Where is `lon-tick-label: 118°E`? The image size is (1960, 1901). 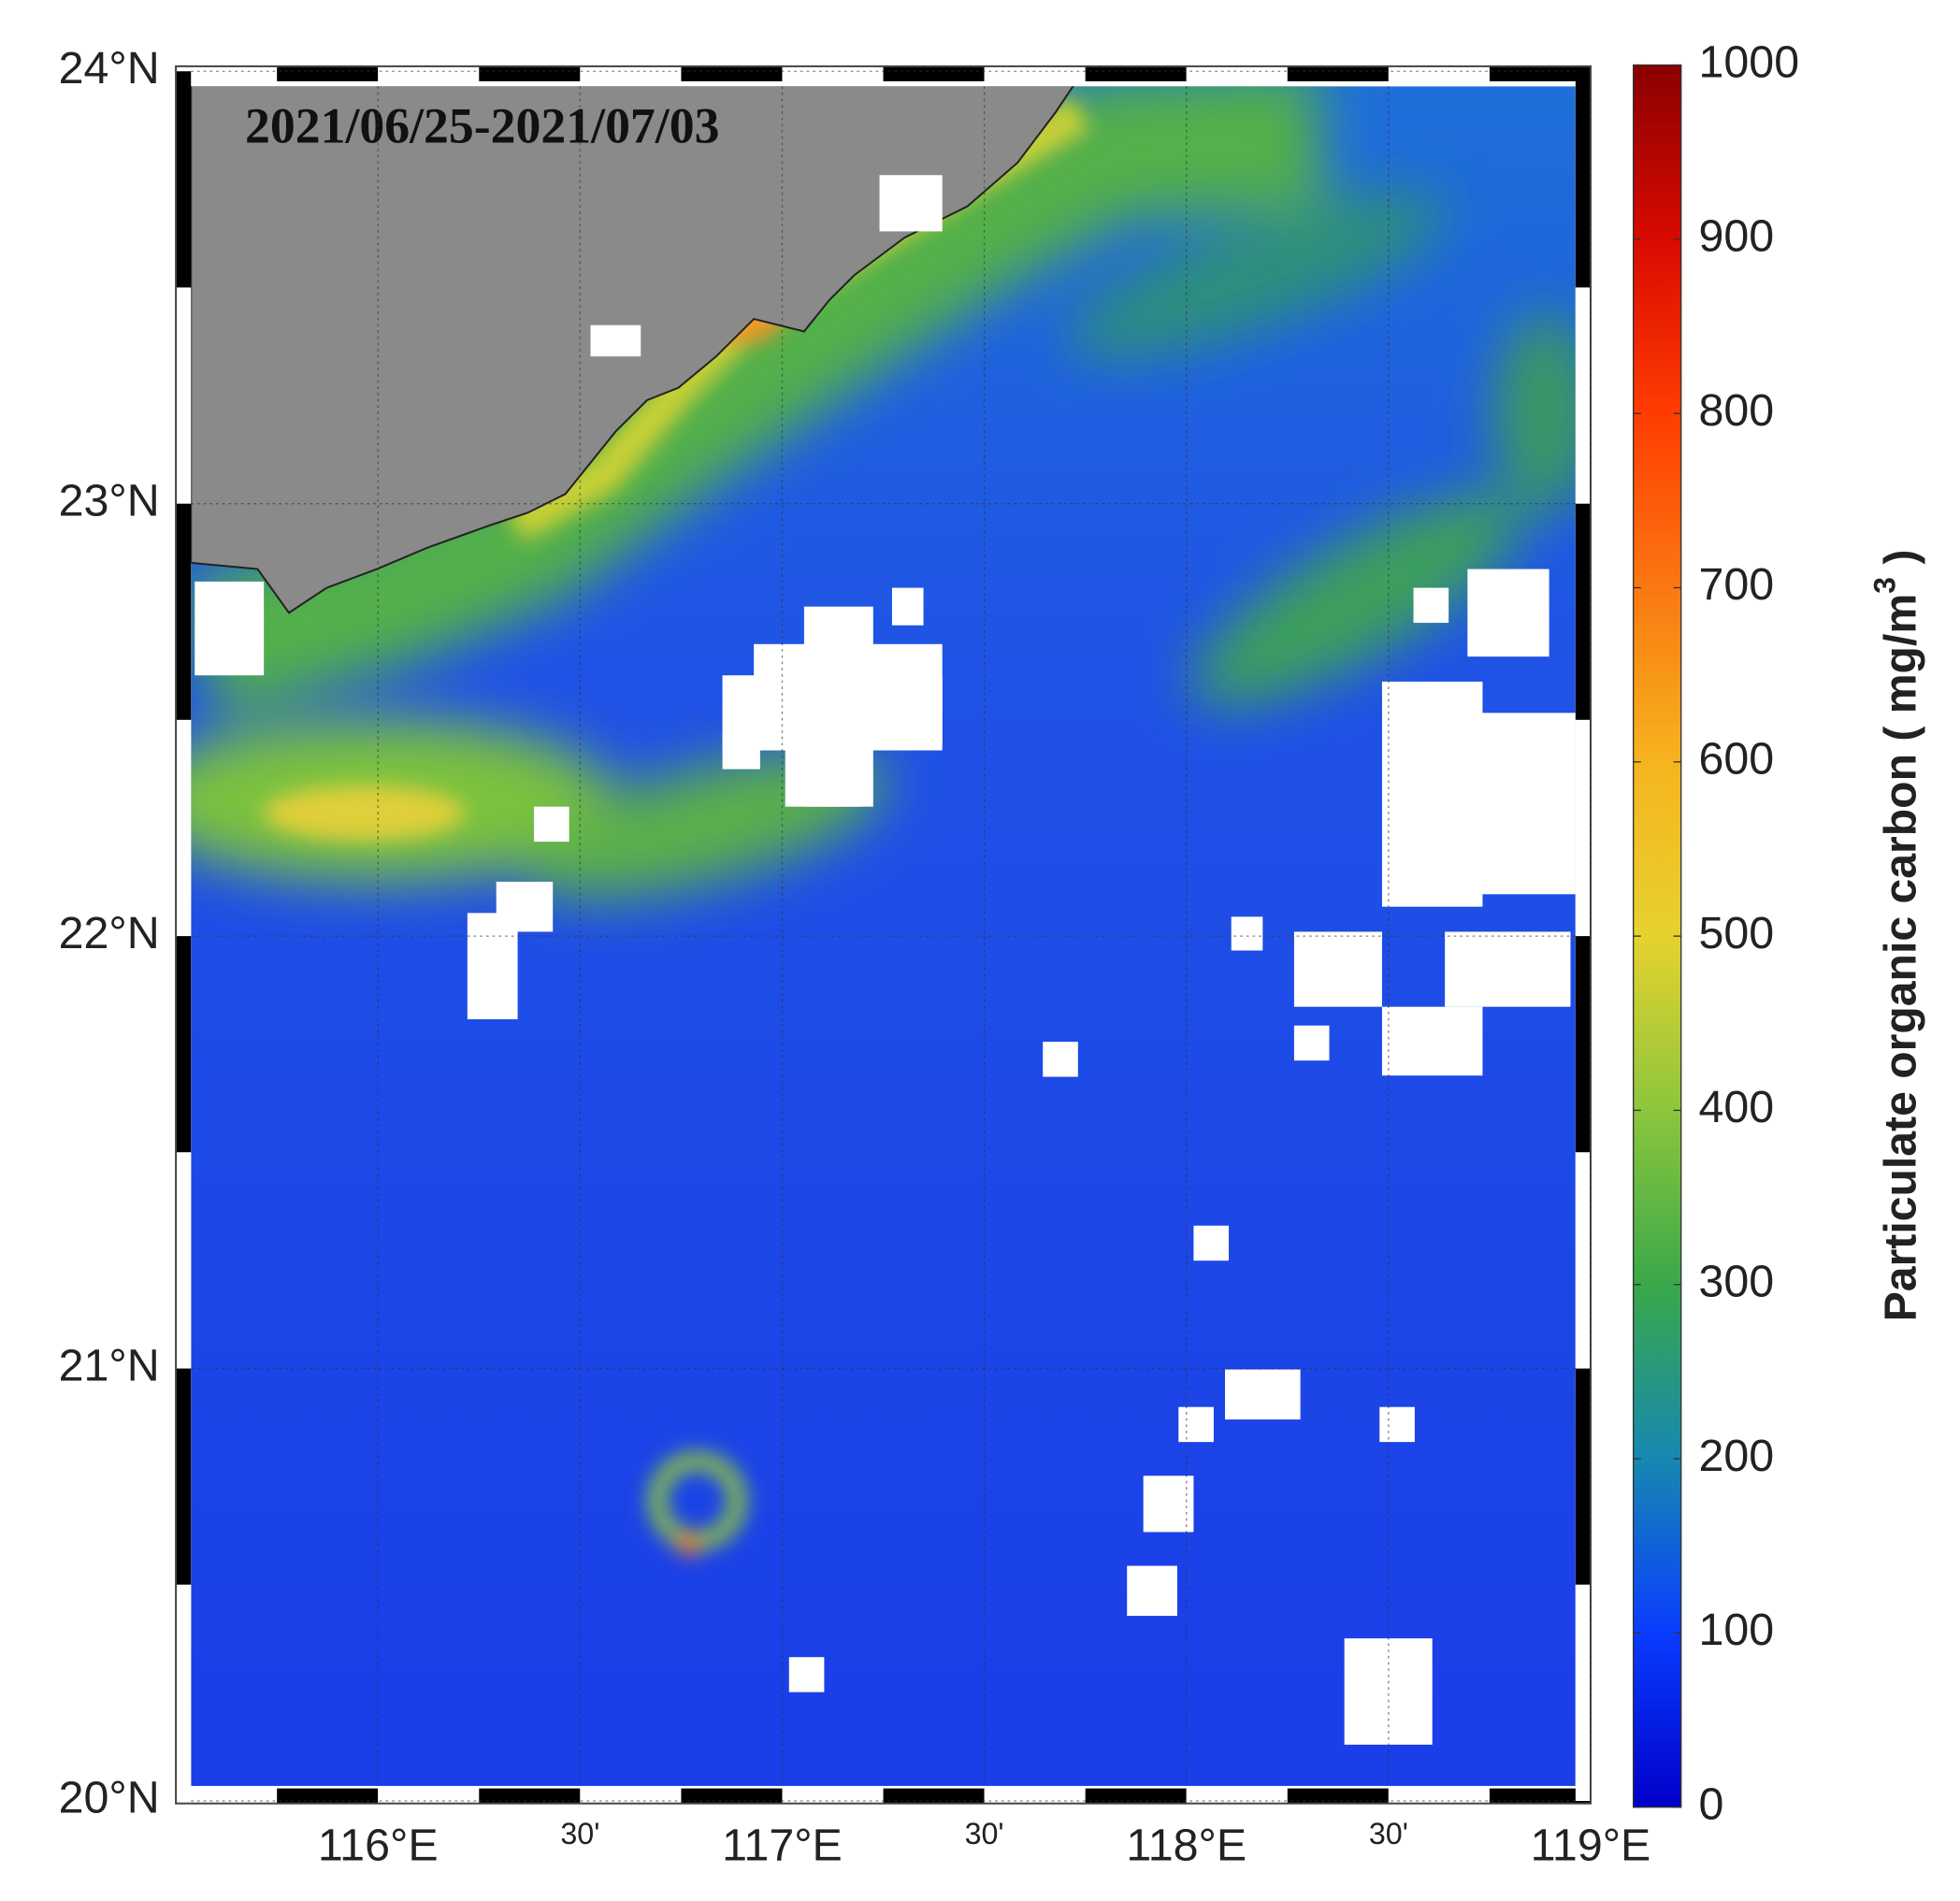 lon-tick-label: 118°E is located at coordinates (1186, 1846).